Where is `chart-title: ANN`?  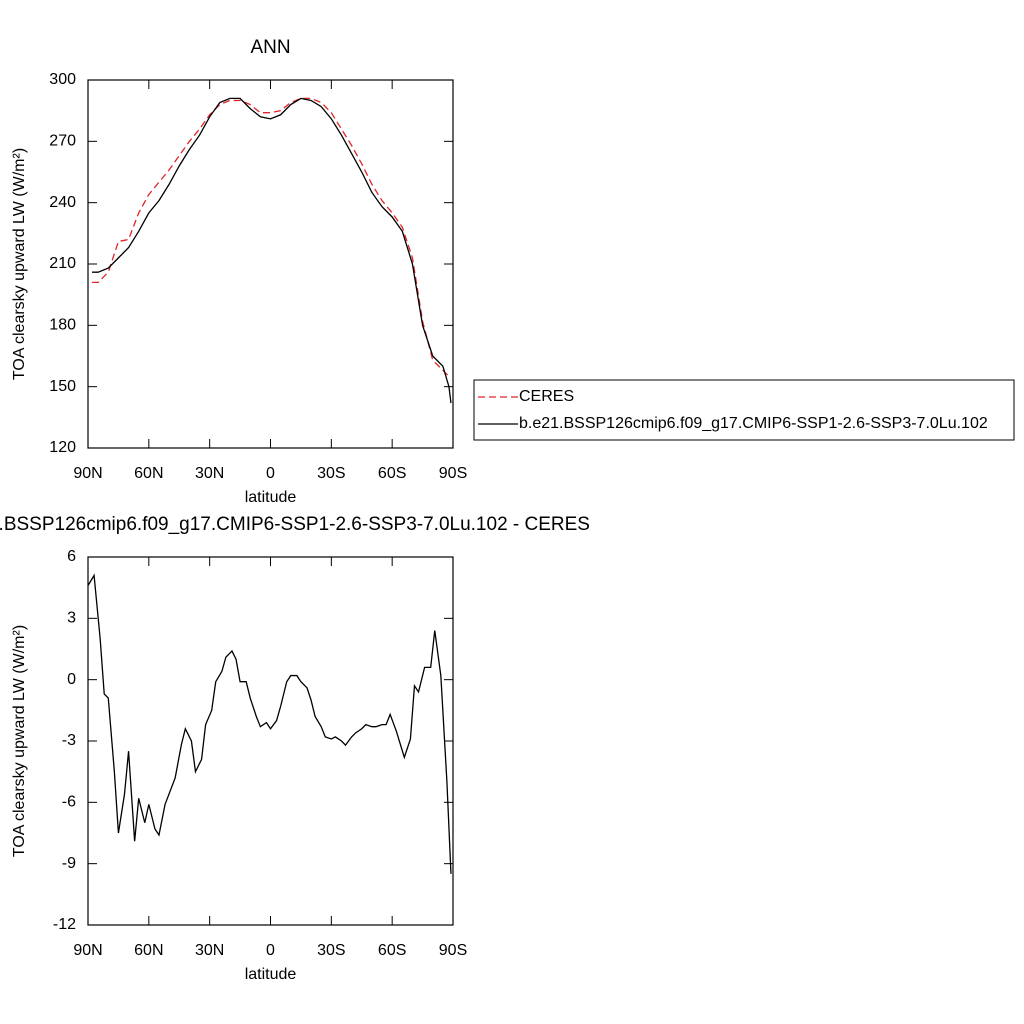 chart-title: ANN is located at coordinates (270, 47).